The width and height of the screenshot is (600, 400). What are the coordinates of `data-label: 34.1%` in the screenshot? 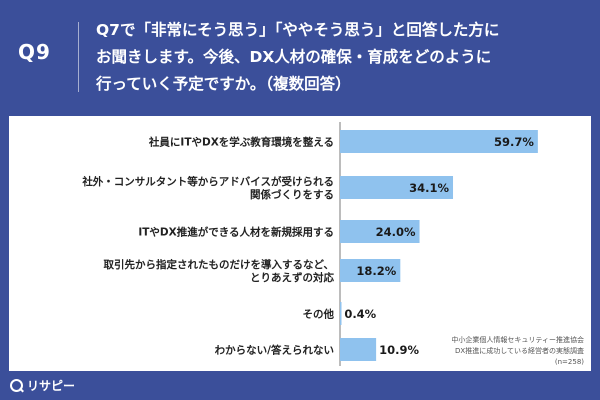 It's located at (429, 188).